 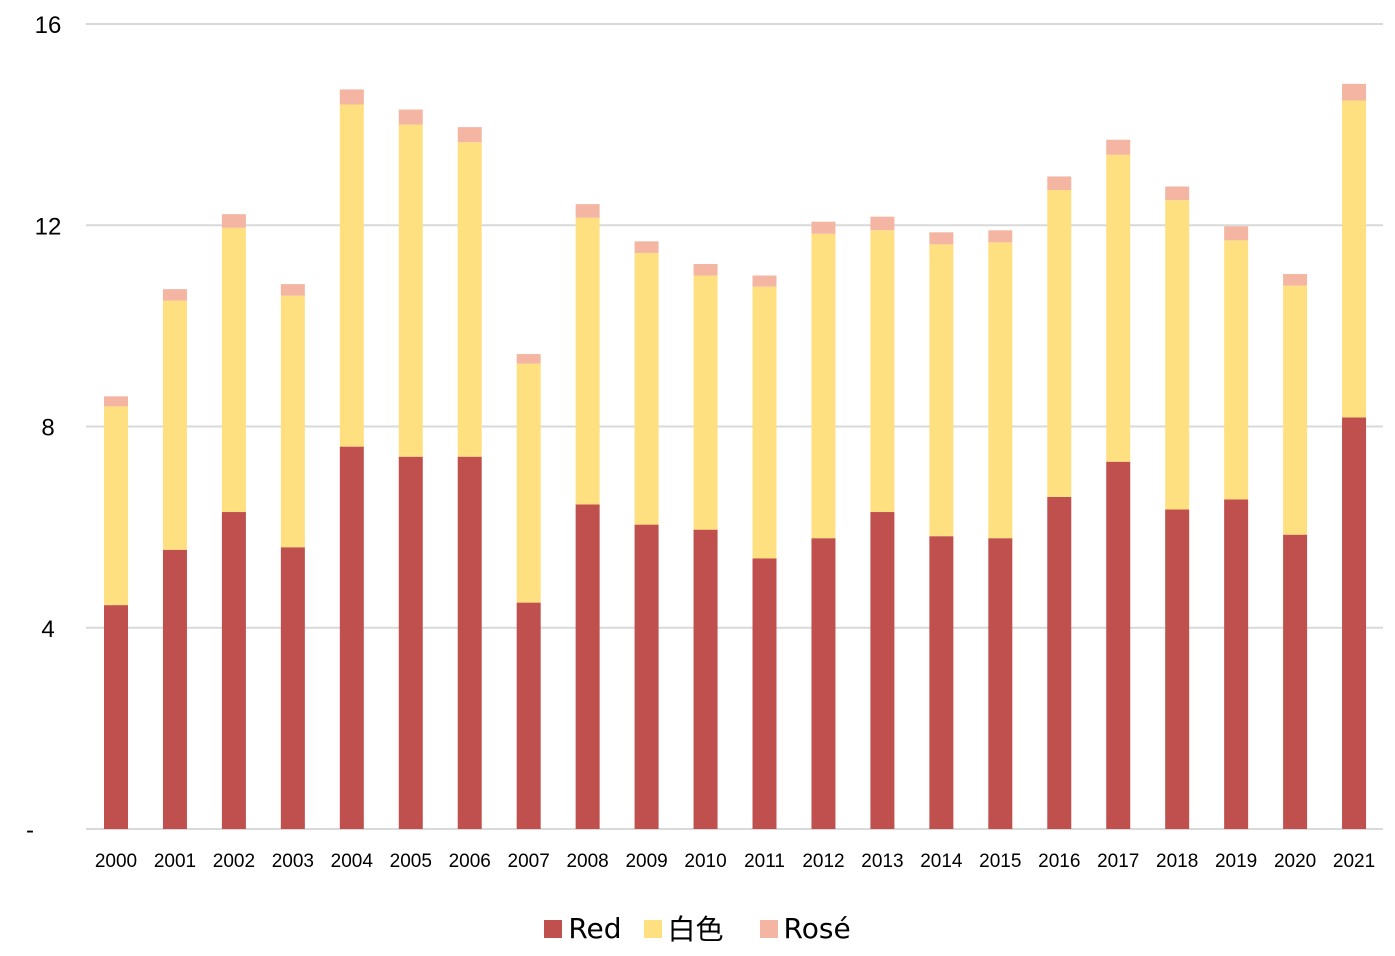 What do you see at coordinates (595, 928) in the screenshot?
I see `legend-label-red: Red` at bounding box center [595, 928].